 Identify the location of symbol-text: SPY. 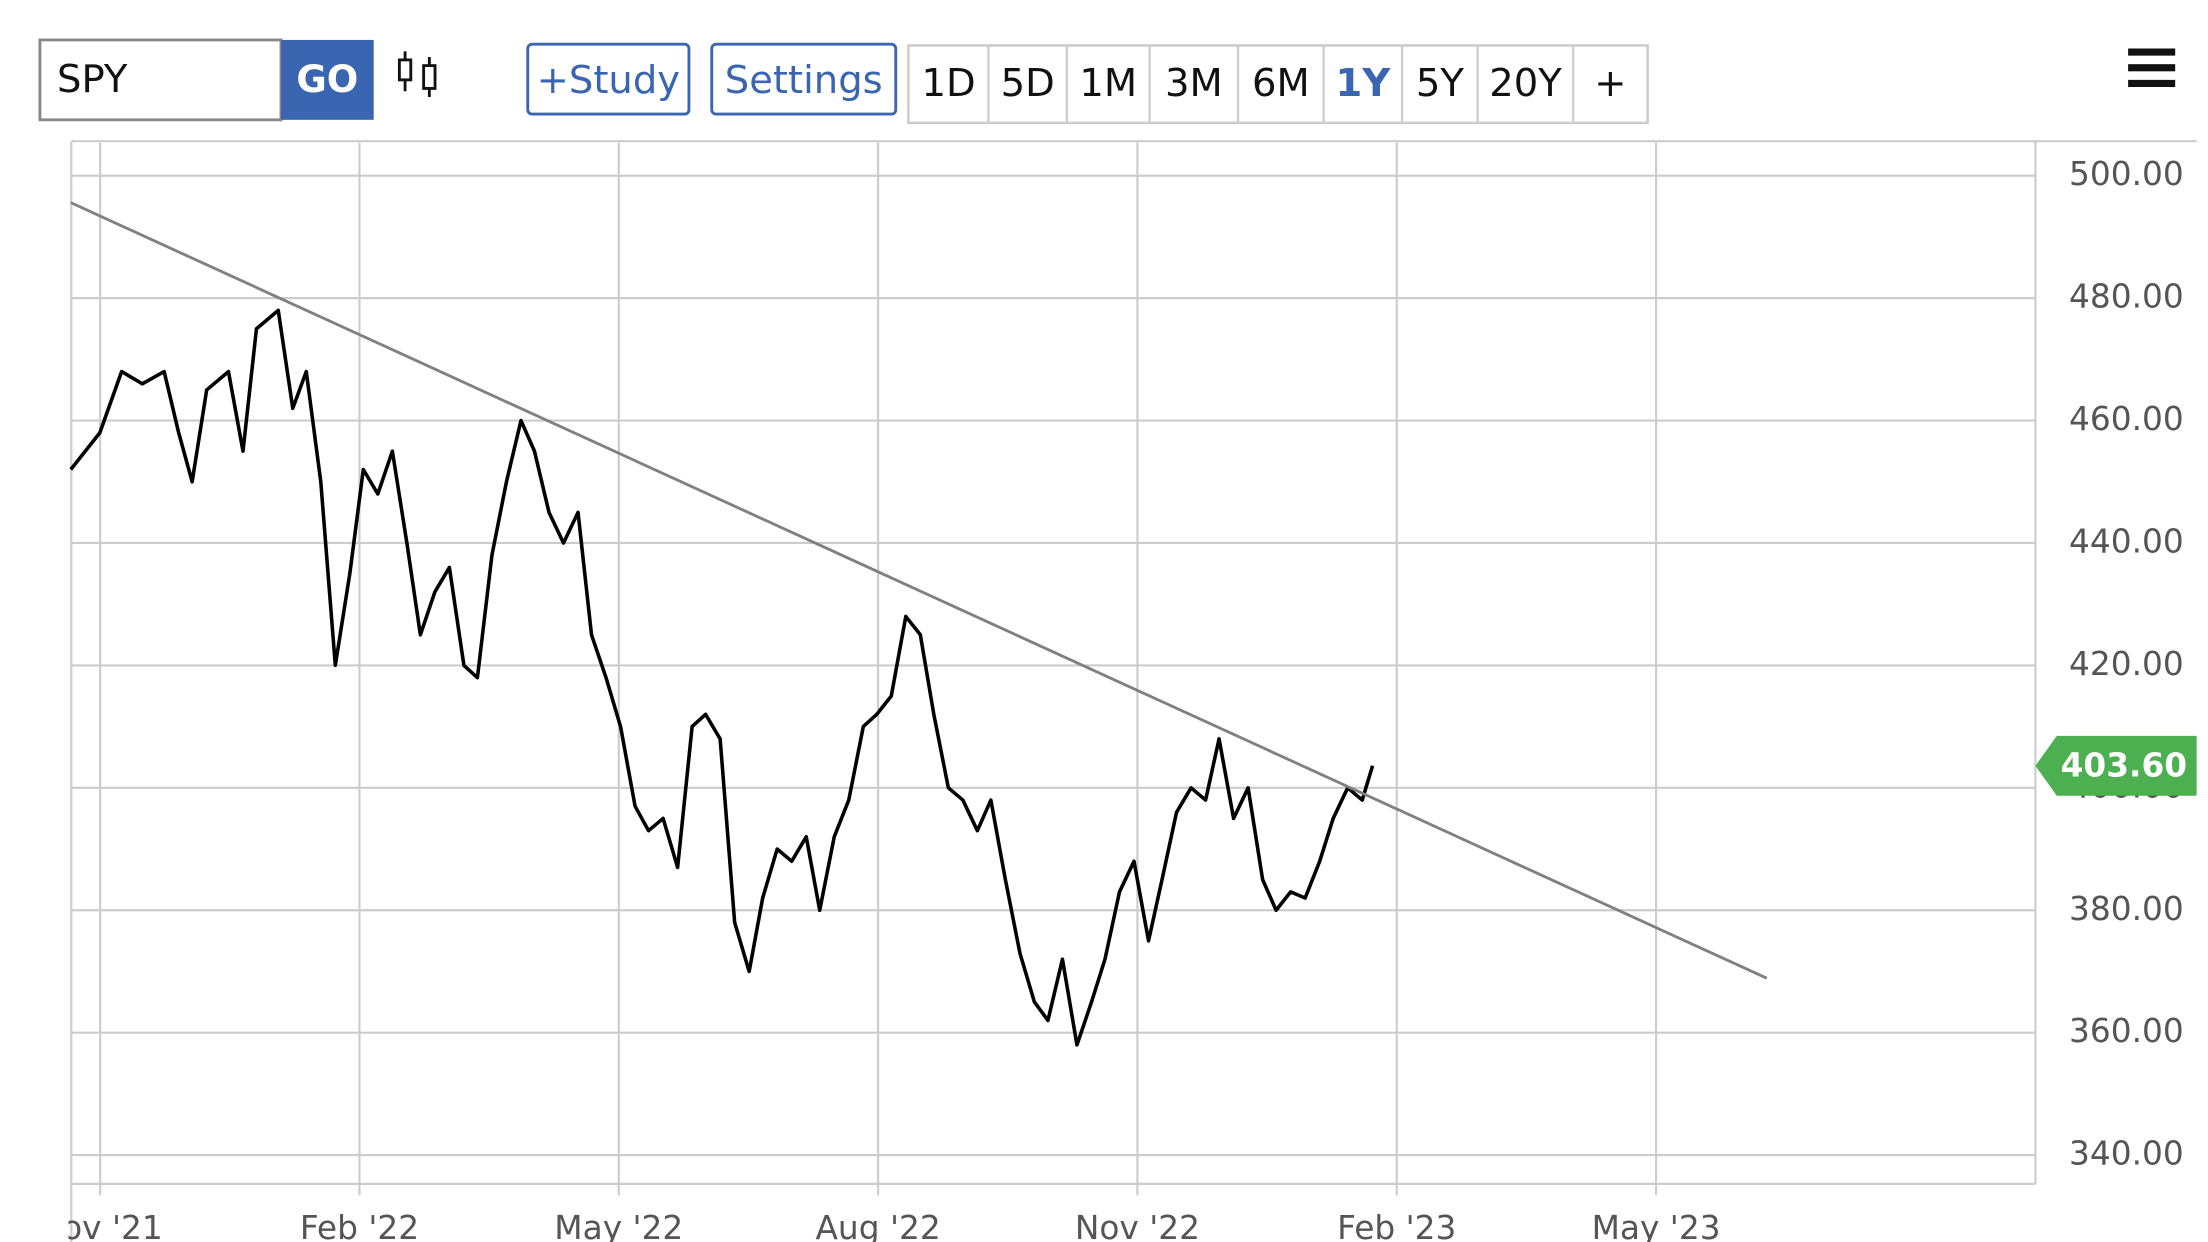
(92, 79).